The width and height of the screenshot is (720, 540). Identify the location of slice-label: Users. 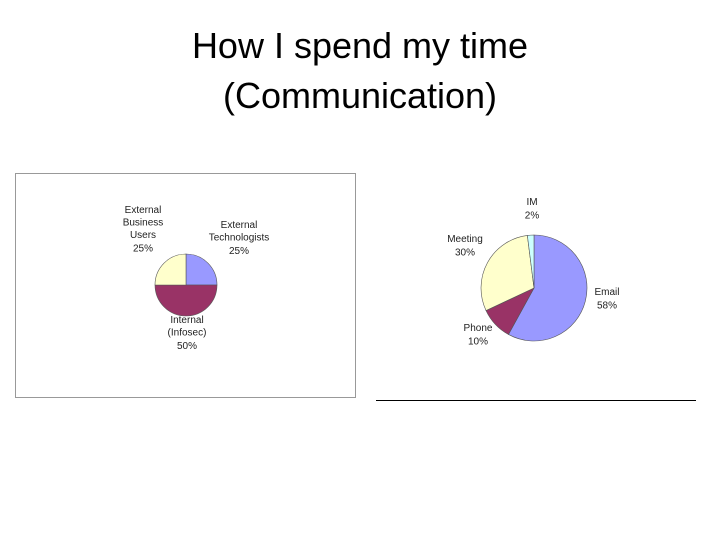
(143, 235).